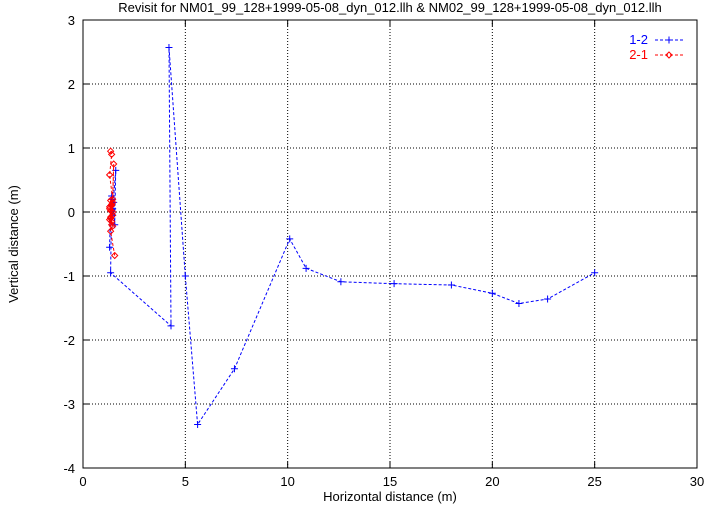 This screenshot has width=721, height=505. Describe the element at coordinates (71, 212) in the screenshot. I see `y-tick-label: 0` at that location.